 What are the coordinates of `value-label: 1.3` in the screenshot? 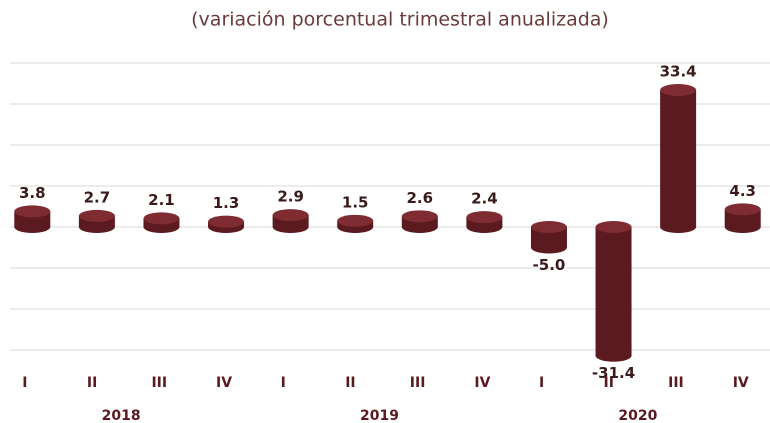 It's located at (226, 203).